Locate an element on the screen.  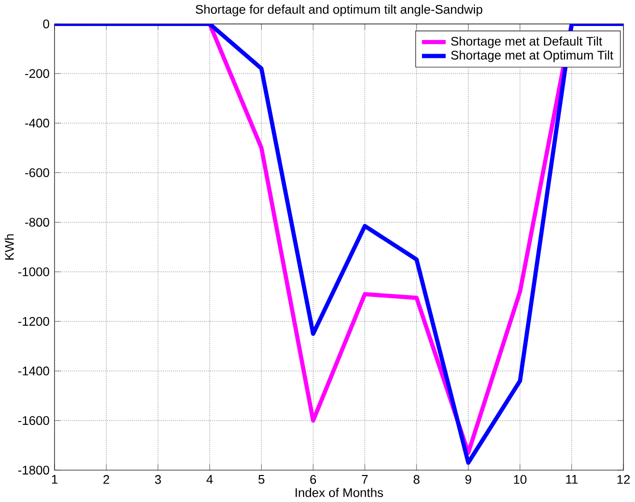
x-axis-title: Index of Months is located at coordinates (339, 493).